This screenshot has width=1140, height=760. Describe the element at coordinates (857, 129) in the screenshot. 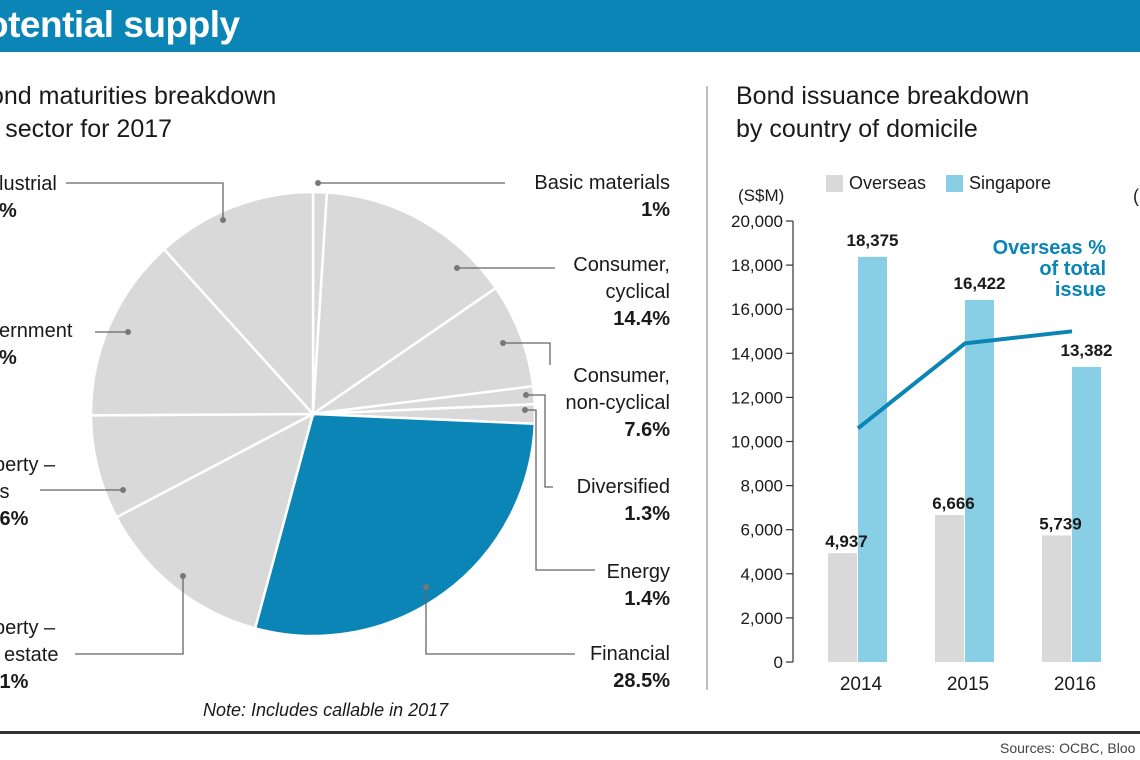

I see `bar-title-line-2: by country of domicile` at that location.